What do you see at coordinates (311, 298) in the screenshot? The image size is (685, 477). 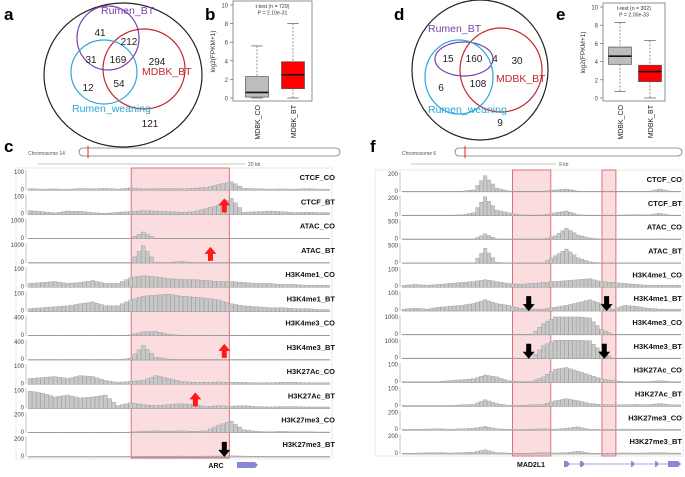 I see `track-label: H3K4me1_BT` at bounding box center [311, 298].